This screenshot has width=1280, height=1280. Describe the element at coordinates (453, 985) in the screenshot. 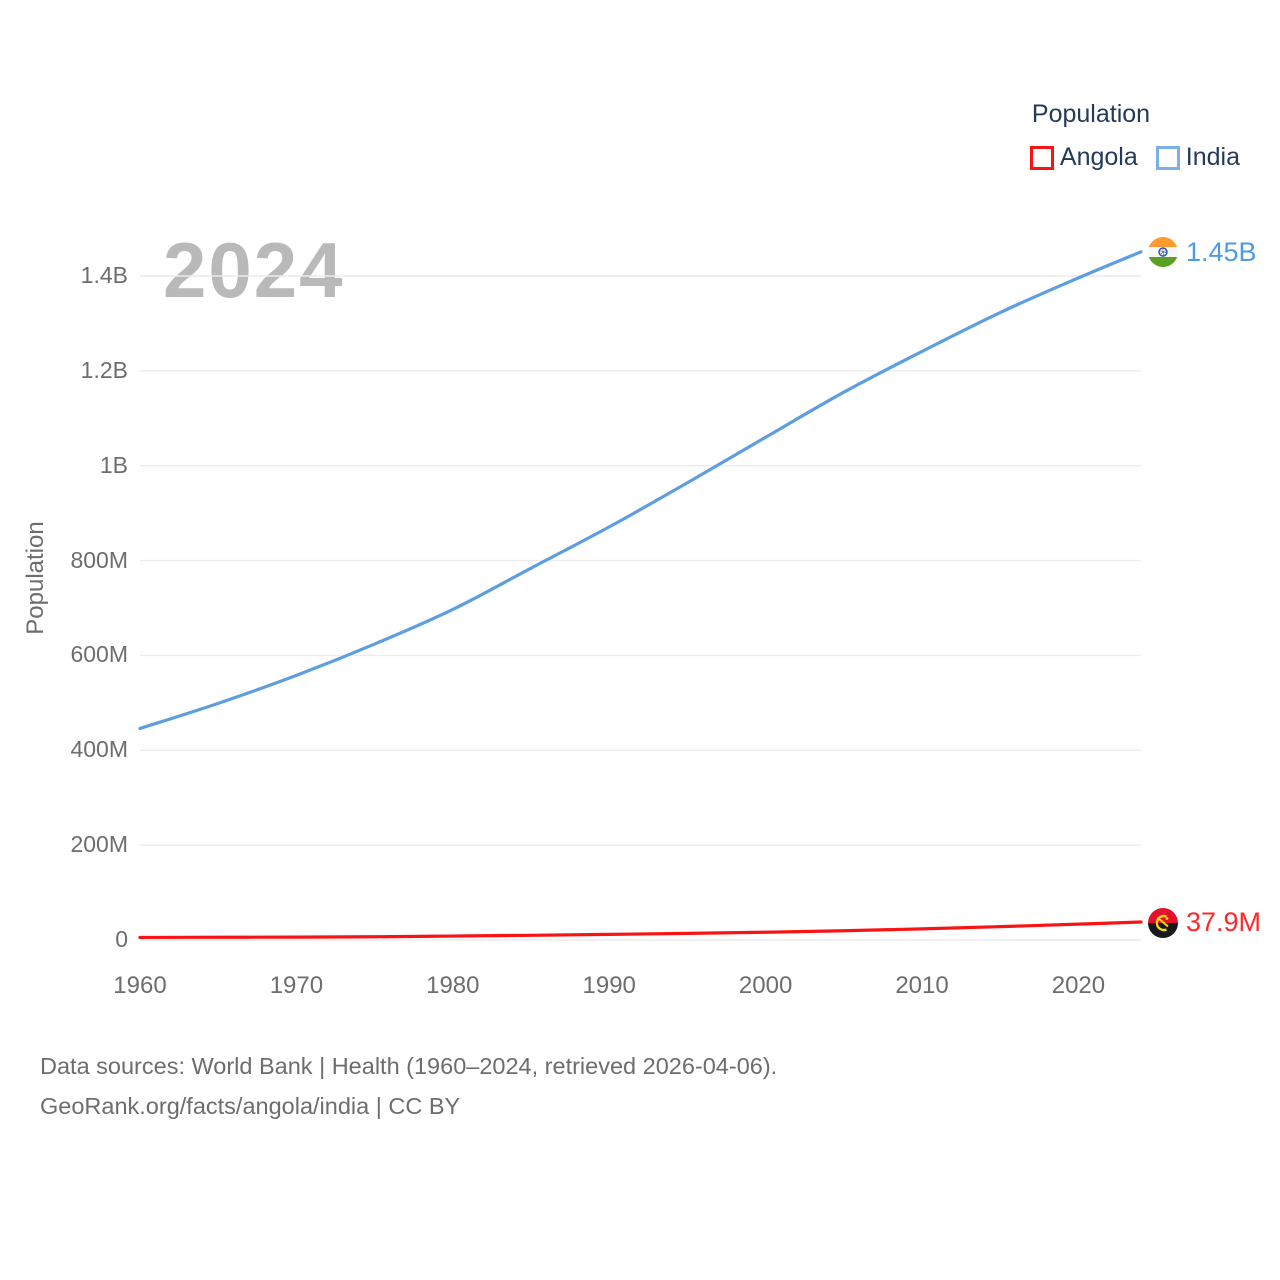

I see `x-tick-label: 1980` at that location.